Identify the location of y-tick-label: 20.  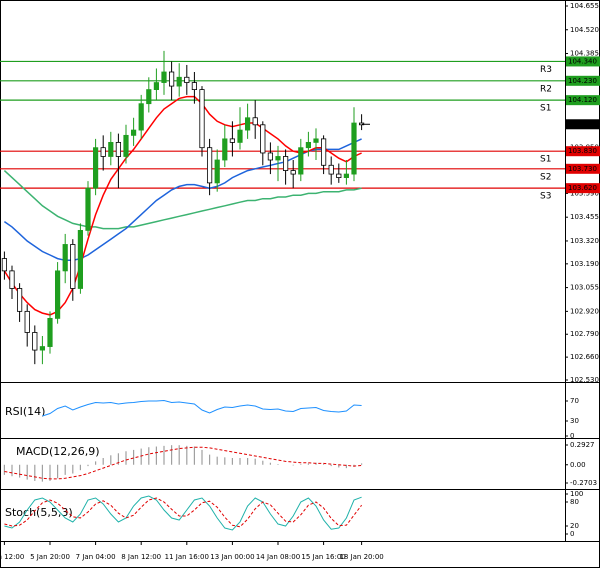
(574, 526).